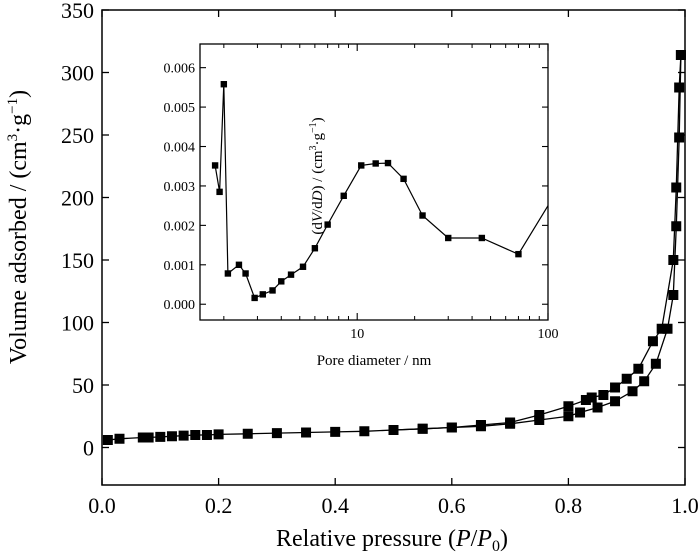  I want to click on inset-y-tick-labels: 0.000 0.001 0.002 0.003 0.004 0.005 0.006, so click(180, 188).